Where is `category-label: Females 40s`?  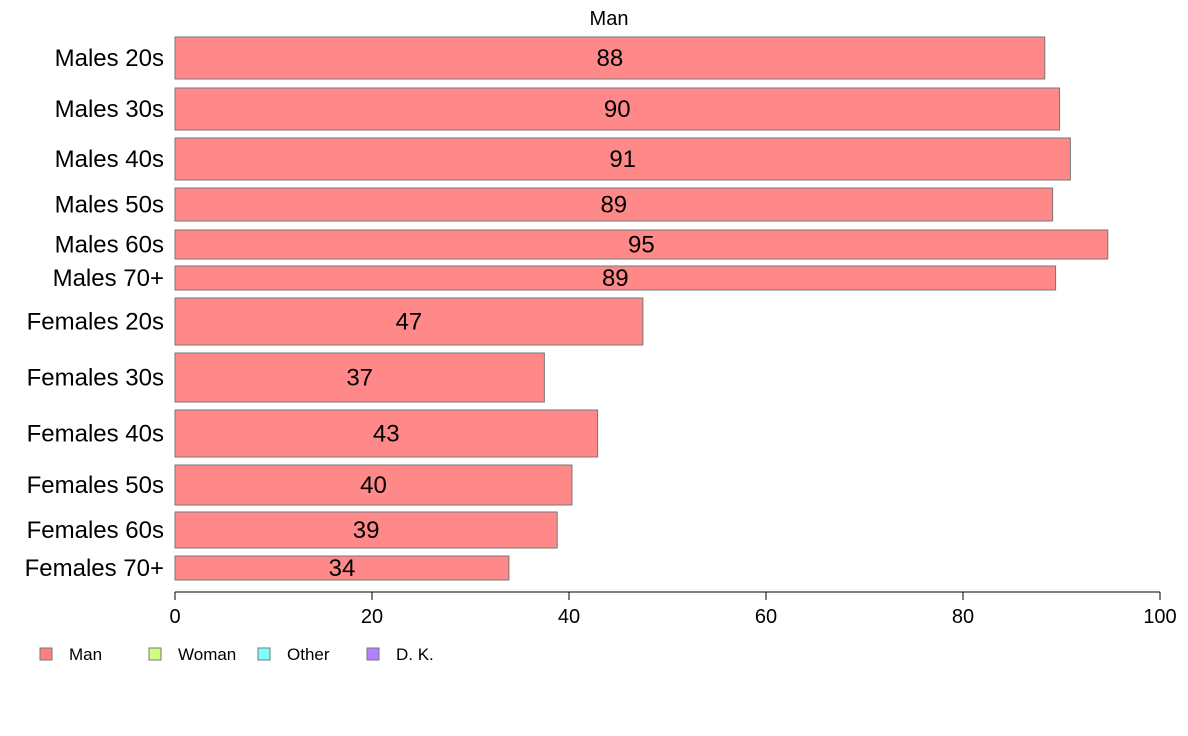
category-label: Females 40s is located at coordinates (95, 434).